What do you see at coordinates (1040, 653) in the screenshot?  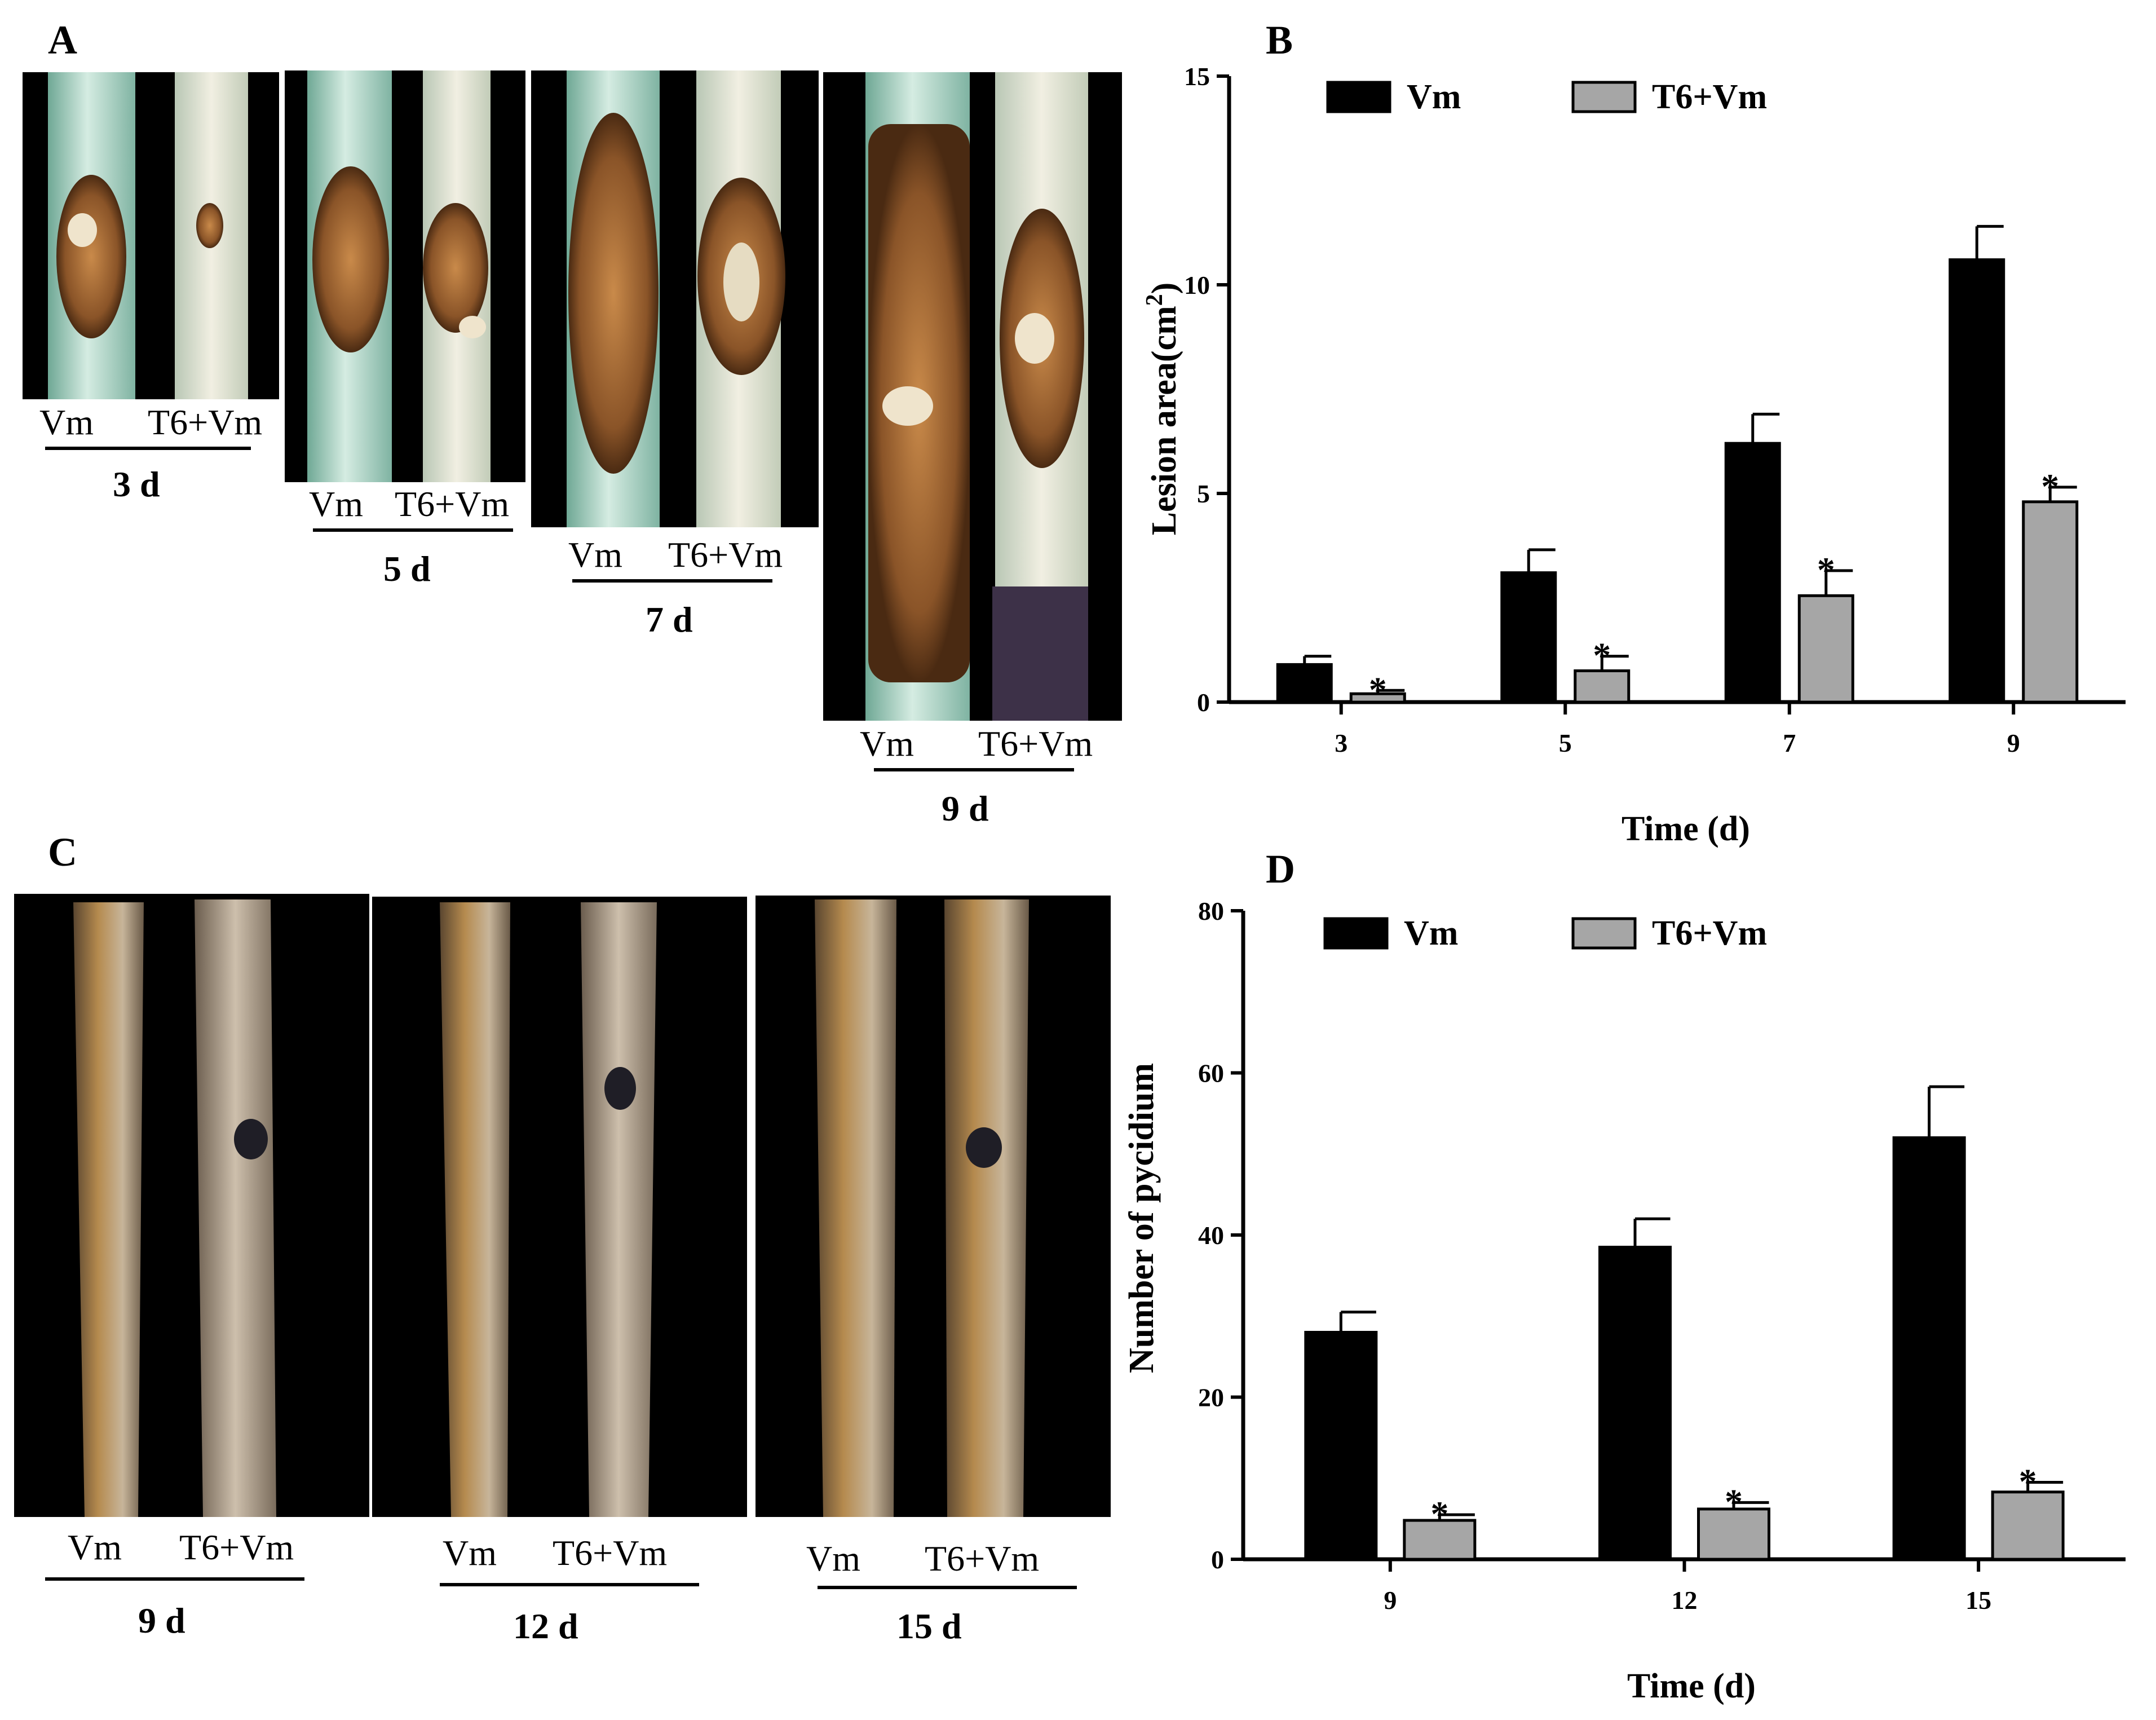 I see `dark-lesion-base` at bounding box center [1040, 653].